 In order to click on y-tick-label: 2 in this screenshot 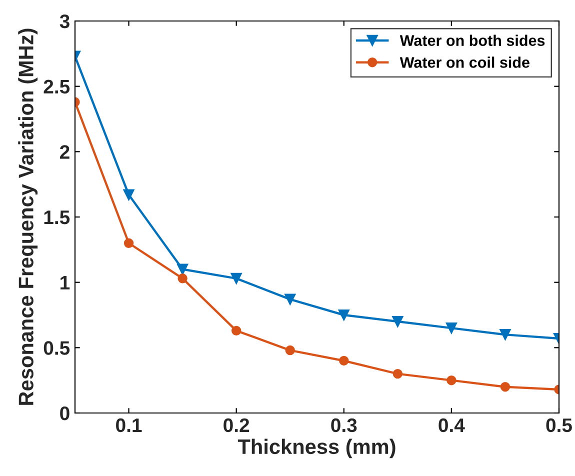, I will do `click(65, 152)`.